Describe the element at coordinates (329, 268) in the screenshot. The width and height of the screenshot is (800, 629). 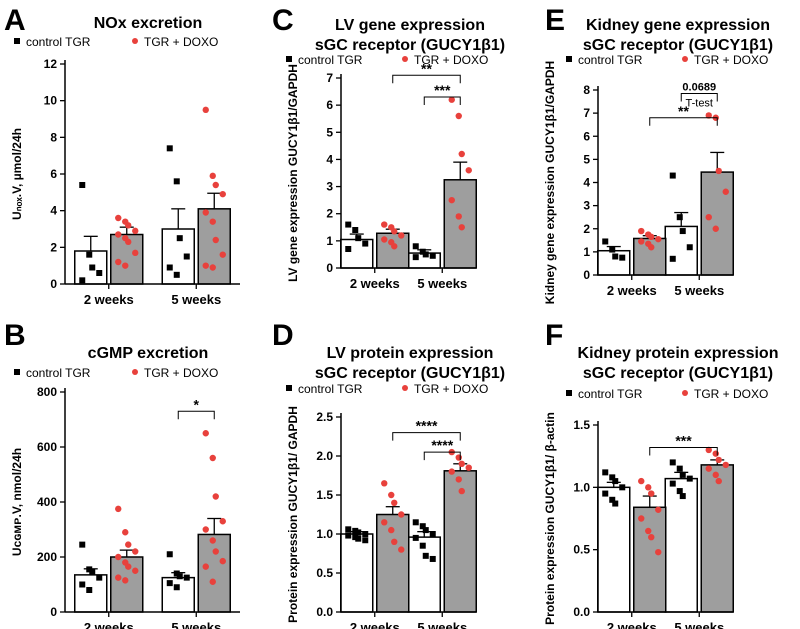
I see `y-tick-label: 0` at that location.